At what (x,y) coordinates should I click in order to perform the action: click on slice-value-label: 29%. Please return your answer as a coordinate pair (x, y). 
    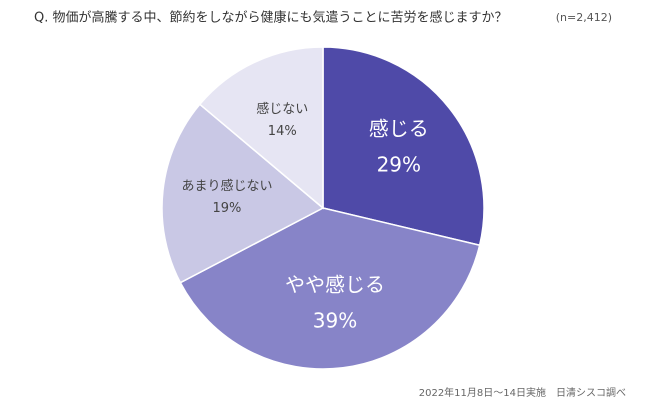
    Looking at the image, I should click on (399, 165).